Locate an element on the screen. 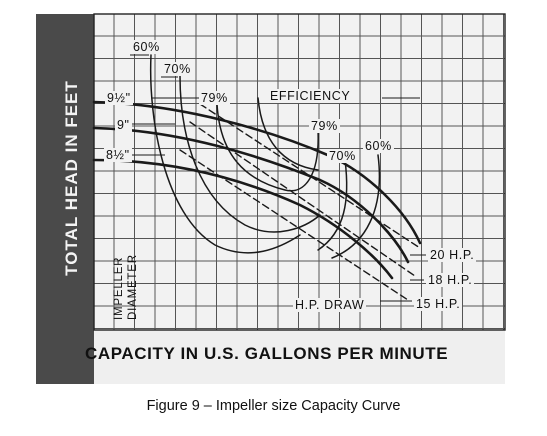  efficiency-curve-70-right is located at coordinates (332, 205).